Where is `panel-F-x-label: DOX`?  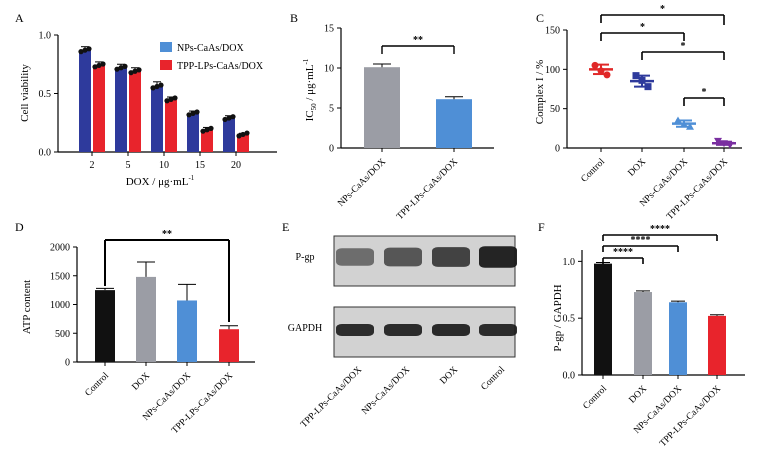 panel-F-x-label: DOX is located at coordinates (638, 395).